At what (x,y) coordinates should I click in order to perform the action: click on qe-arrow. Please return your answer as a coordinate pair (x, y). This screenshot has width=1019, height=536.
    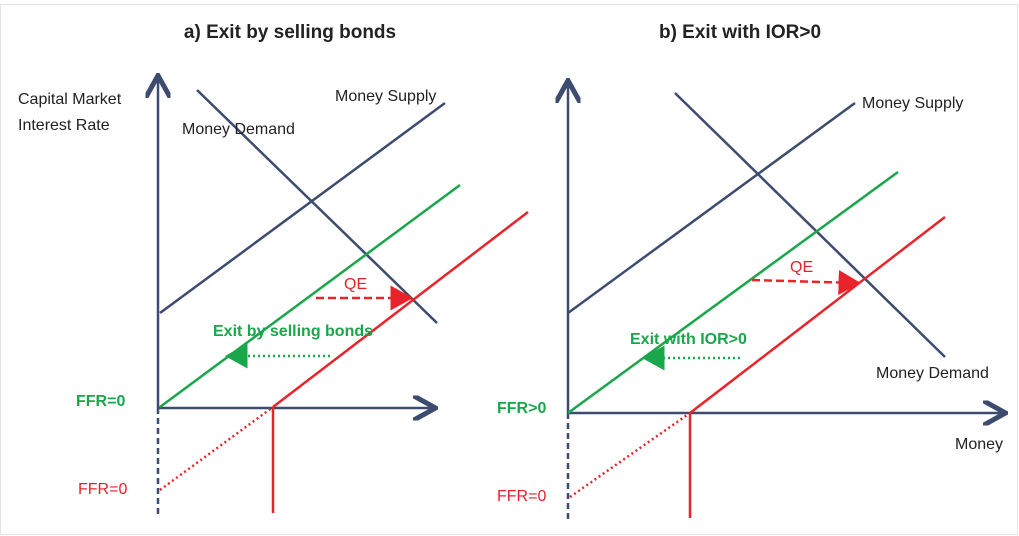
    Looking at the image, I should click on (806, 282).